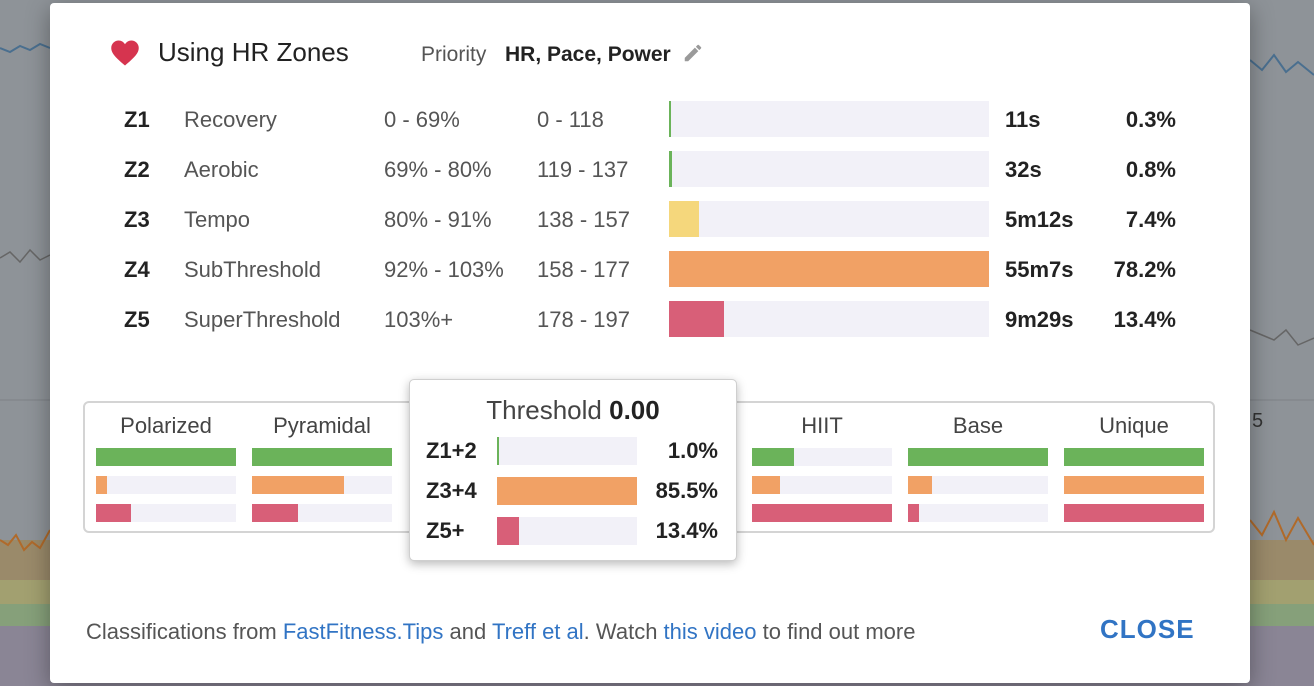  I want to click on dialog-title: Using HR Zones, so click(253, 52).